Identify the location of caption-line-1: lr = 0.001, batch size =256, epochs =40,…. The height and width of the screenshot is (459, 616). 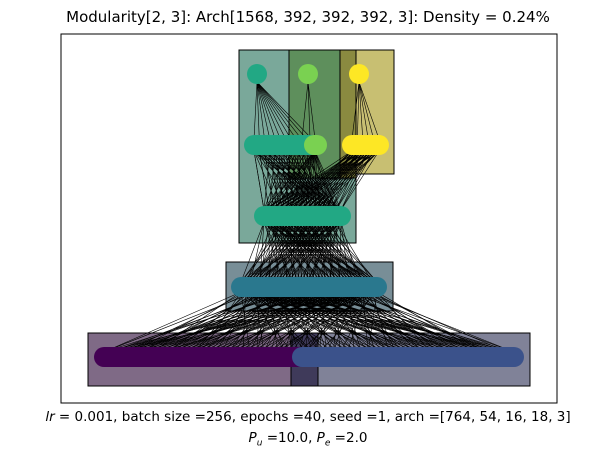
(308, 417).